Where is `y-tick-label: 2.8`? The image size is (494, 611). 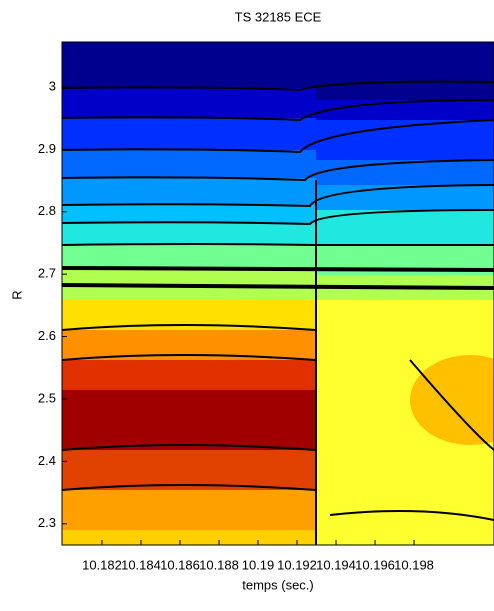
y-tick-label: 2.8 is located at coordinates (47, 210).